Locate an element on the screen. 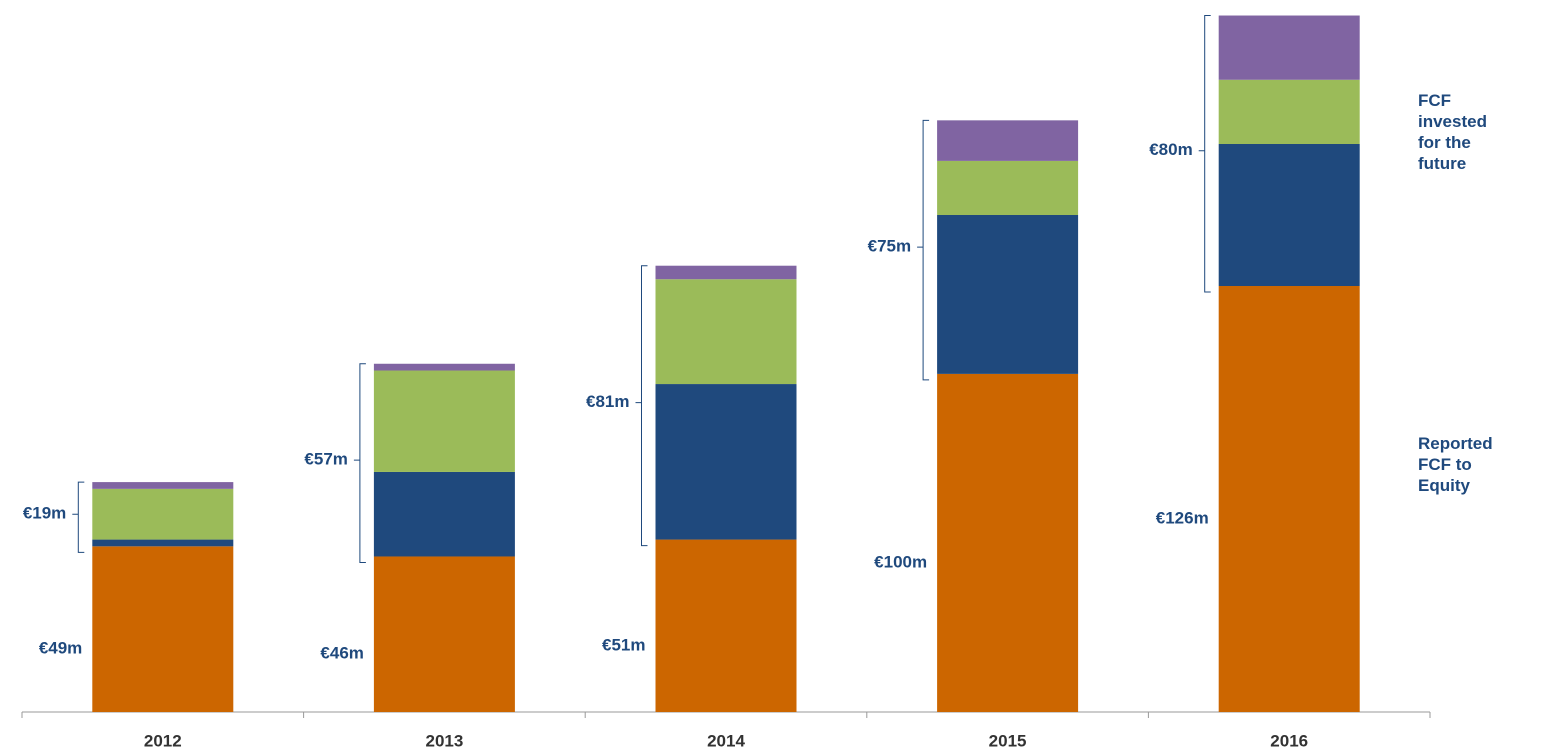 This screenshot has width=1562, height=751. group-total-label: €19m is located at coordinates (44, 513).